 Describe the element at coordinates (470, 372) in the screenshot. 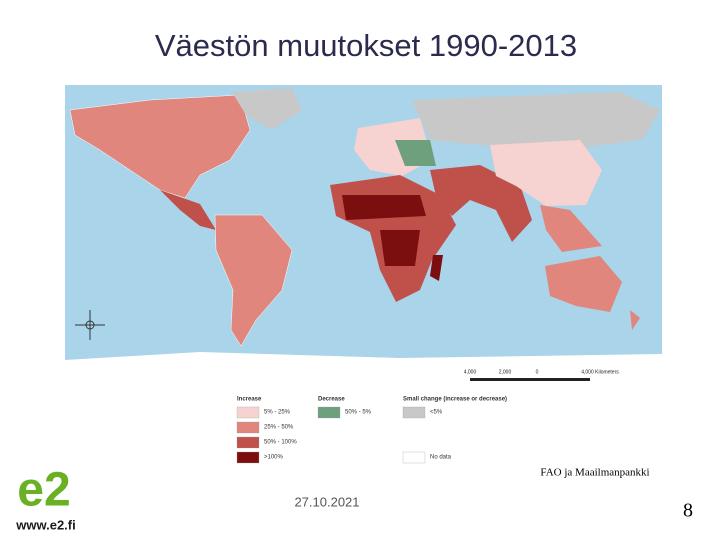

I see `scale-label: 4,000` at that location.